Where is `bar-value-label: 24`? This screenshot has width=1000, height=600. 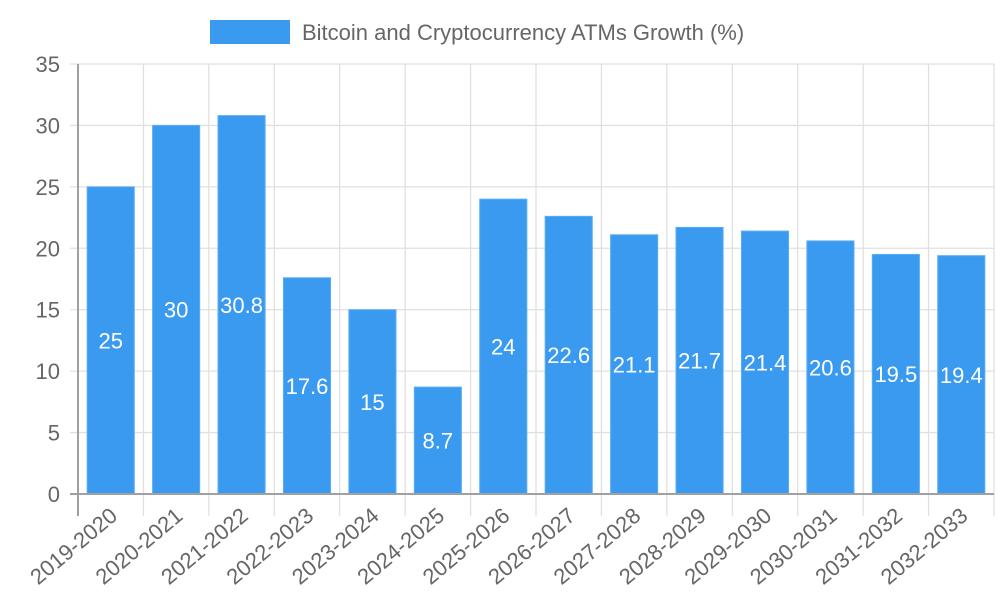 bar-value-label: 24 is located at coordinates (503, 347).